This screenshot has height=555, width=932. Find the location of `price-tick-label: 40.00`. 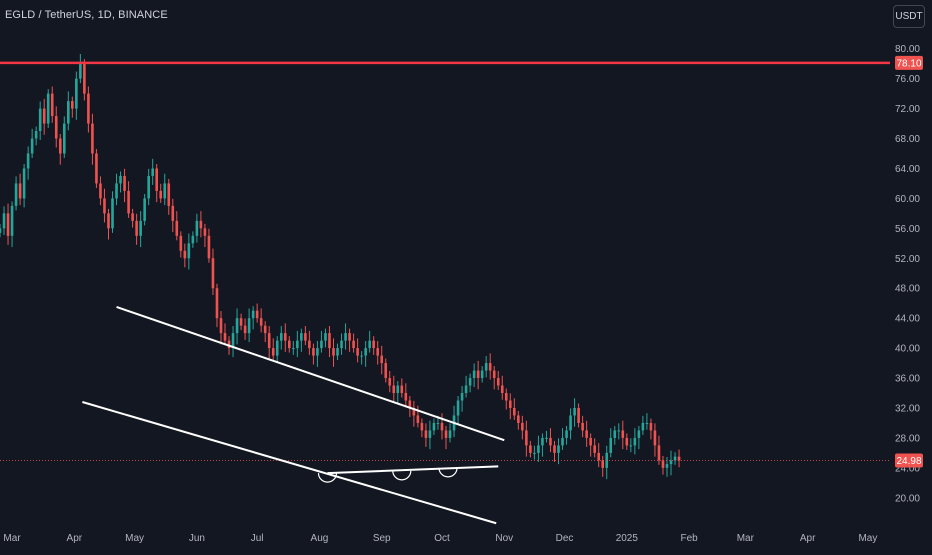

price-tick-label: 40.00 is located at coordinates (907, 349).